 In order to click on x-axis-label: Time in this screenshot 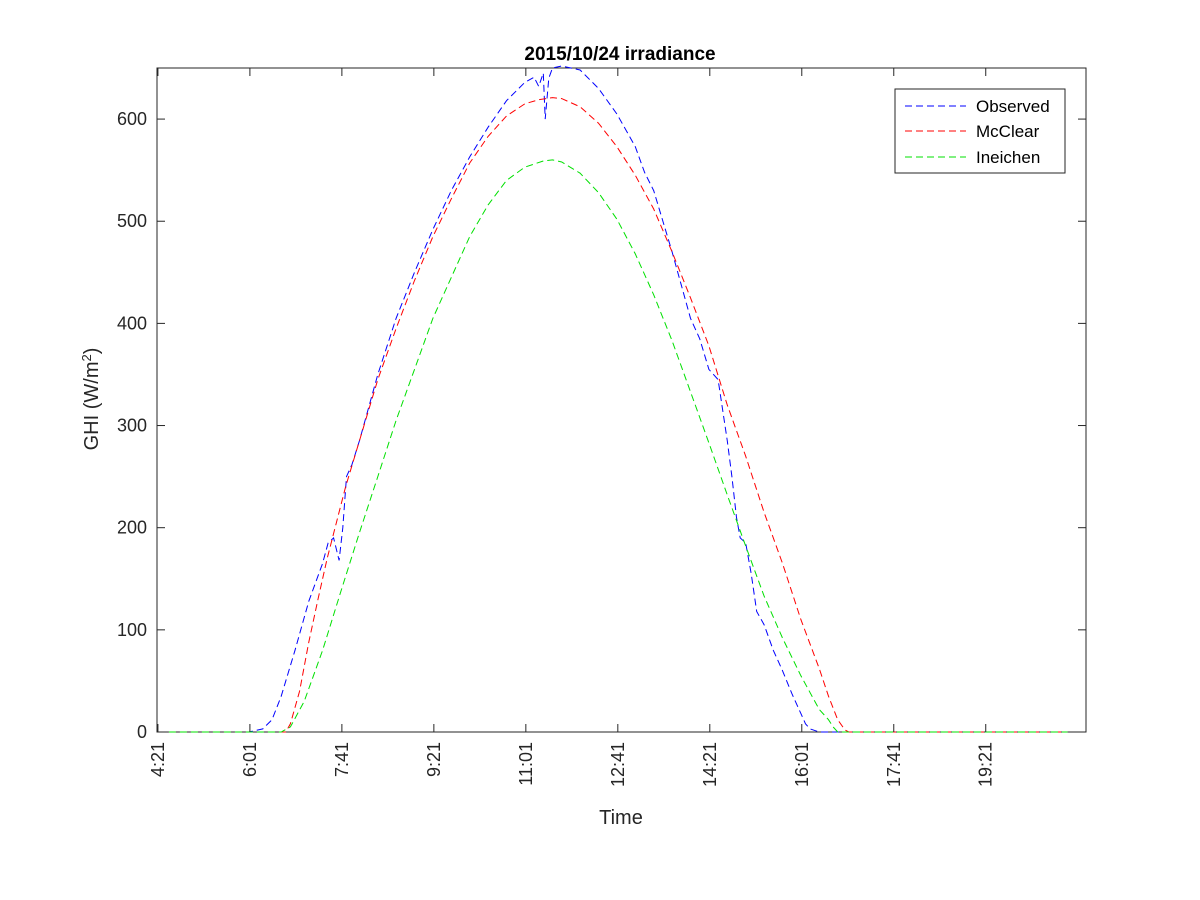, I will do `click(621, 818)`.